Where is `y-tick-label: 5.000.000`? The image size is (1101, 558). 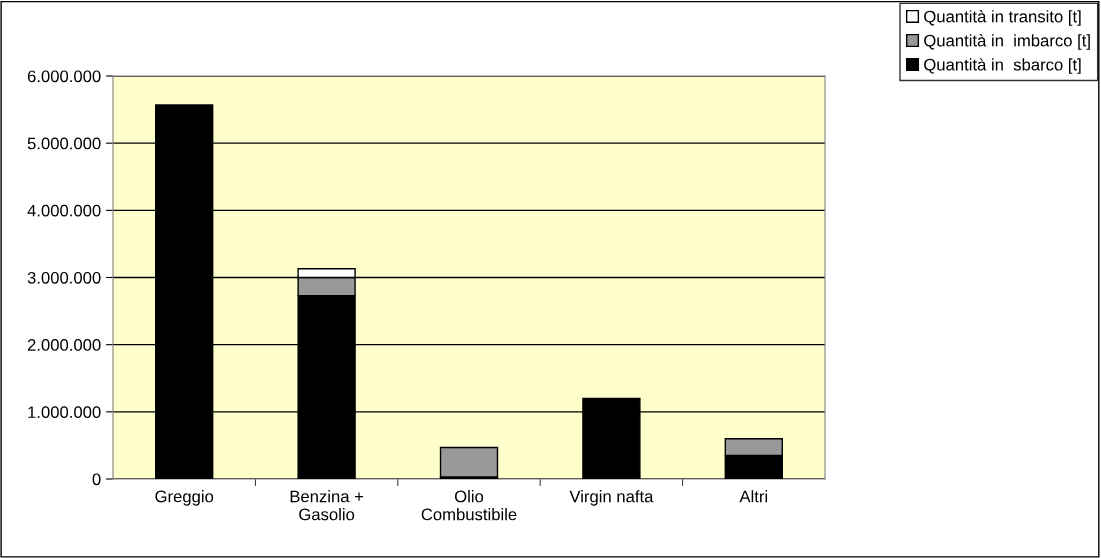
y-tick-label: 5.000.000 is located at coordinates (64, 143).